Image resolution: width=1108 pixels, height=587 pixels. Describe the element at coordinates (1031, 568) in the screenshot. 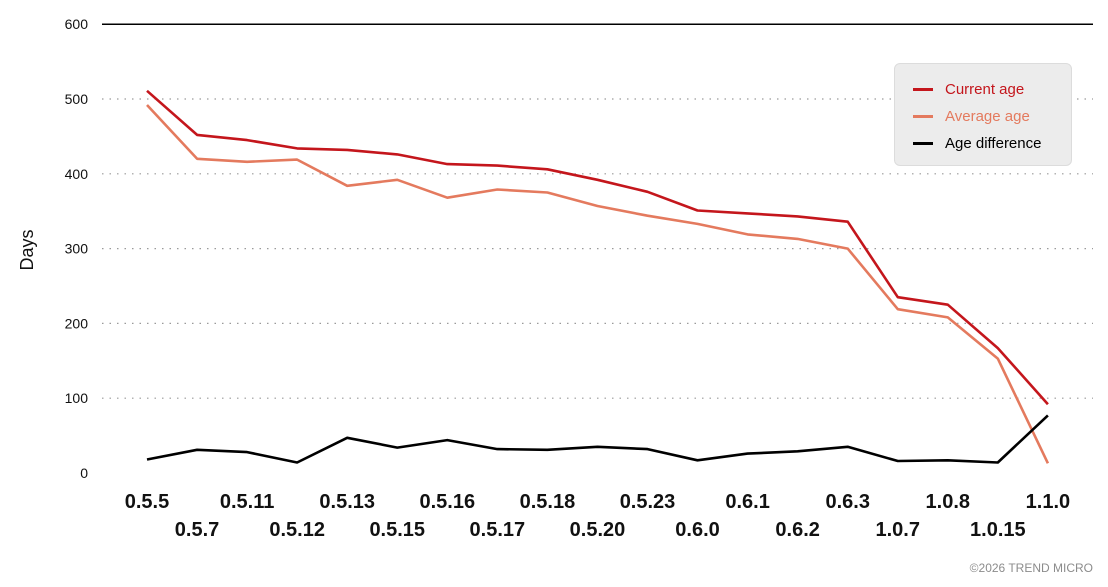

I see `copyright-credit: ©2026 TREND MICRO` at that location.